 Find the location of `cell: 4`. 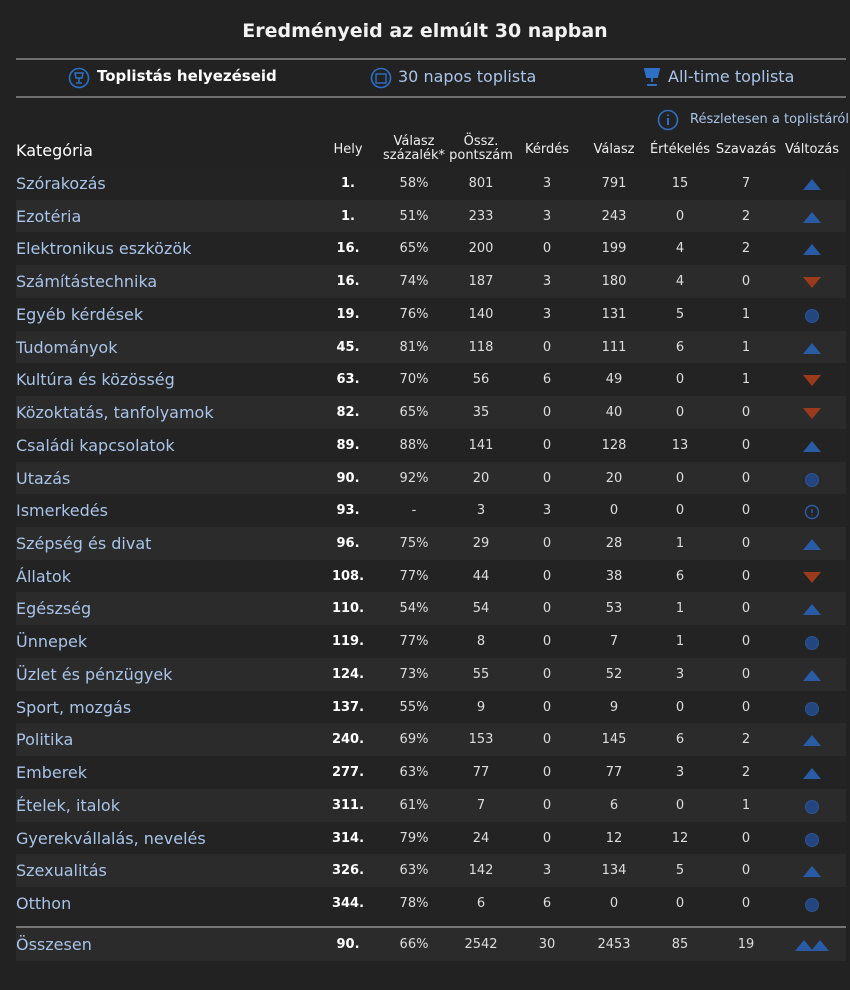

cell: 4 is located at coordinates (680, 249).